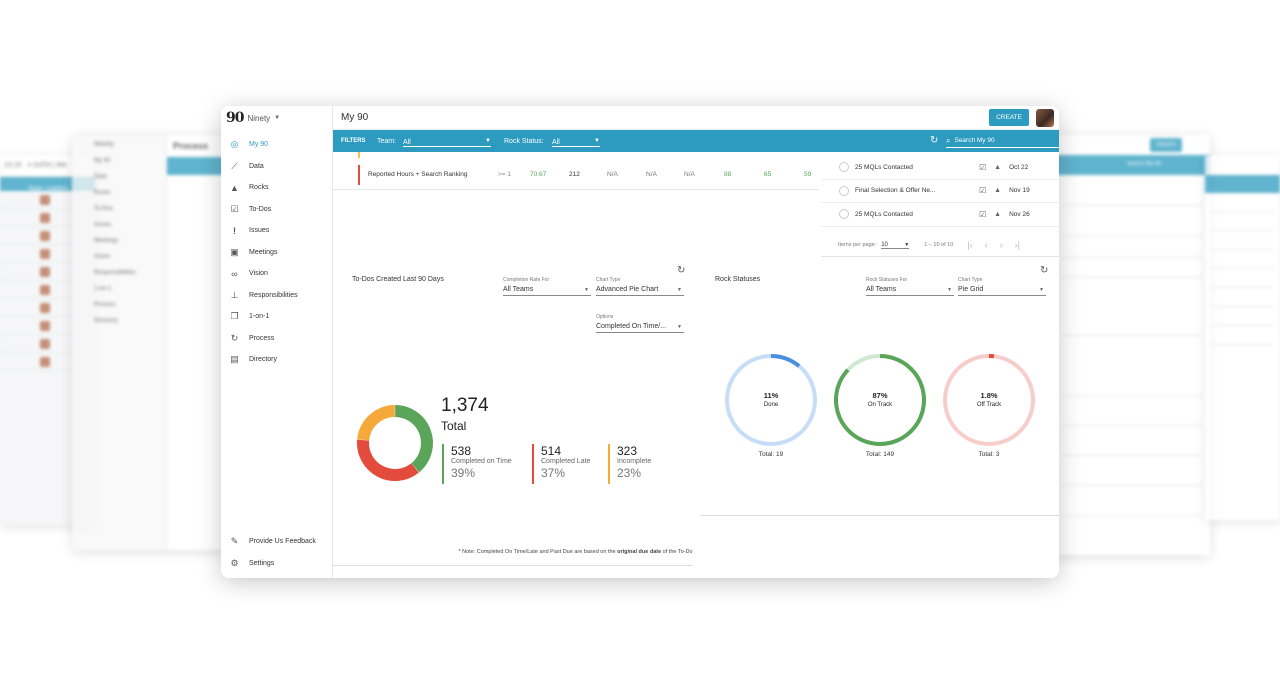  What do you see at coordinates (989, 395) in the screenshot?
I see `rock-status-percent: 1.8%` at bounding box center [989, 395].